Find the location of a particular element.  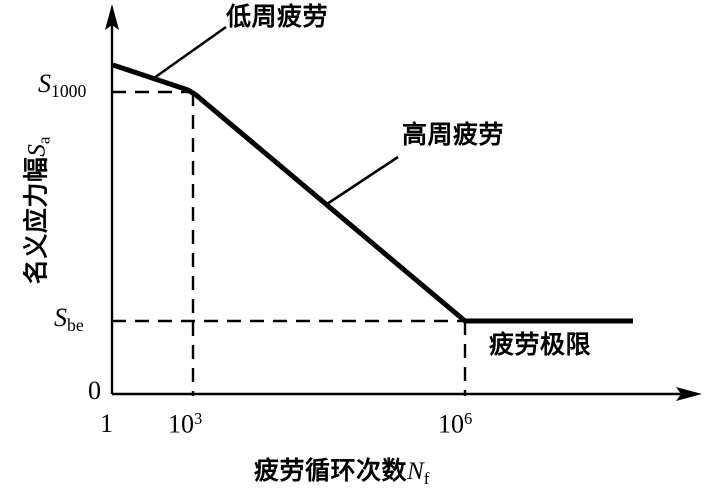

leader-line-high-cycle is located at coordinates (362, 180).